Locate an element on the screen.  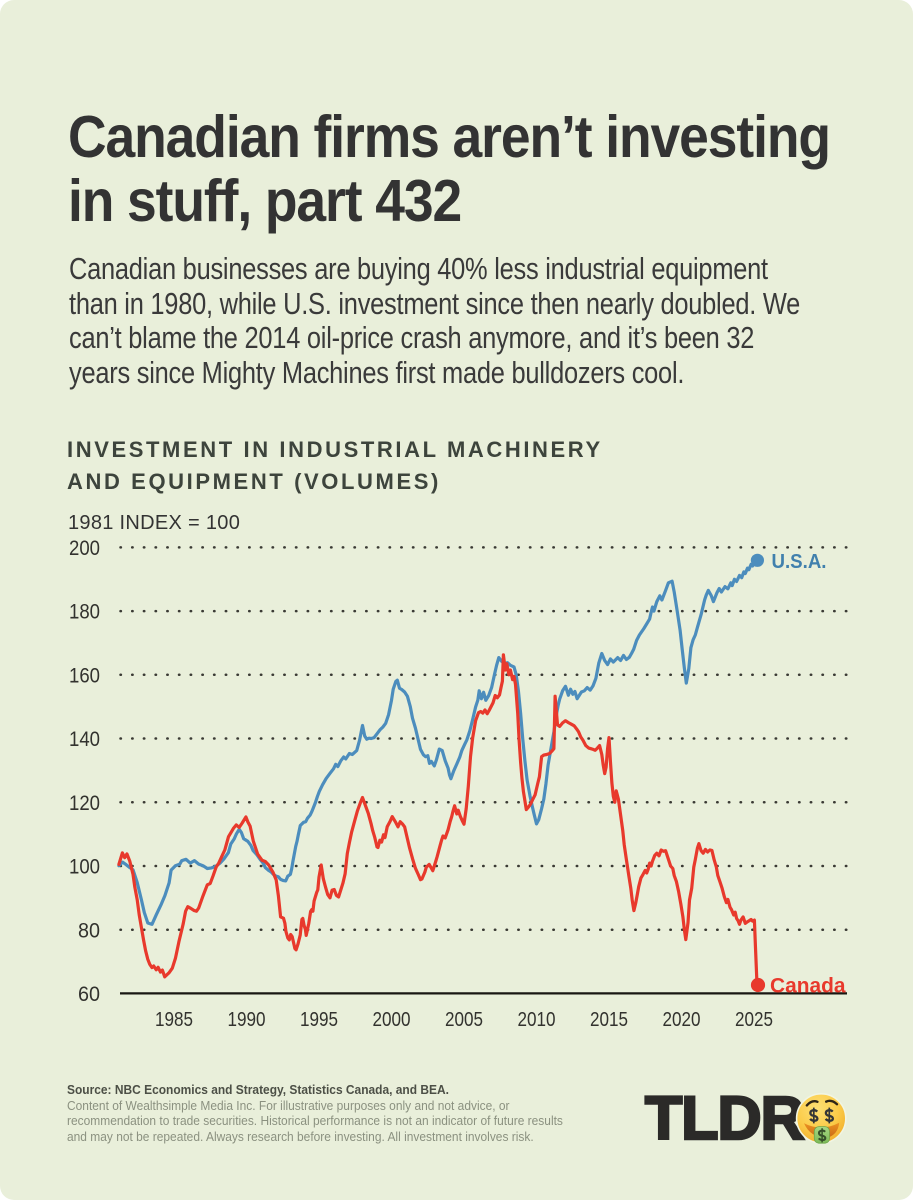
svg-text: 160 is located at coordinates (84, 675).